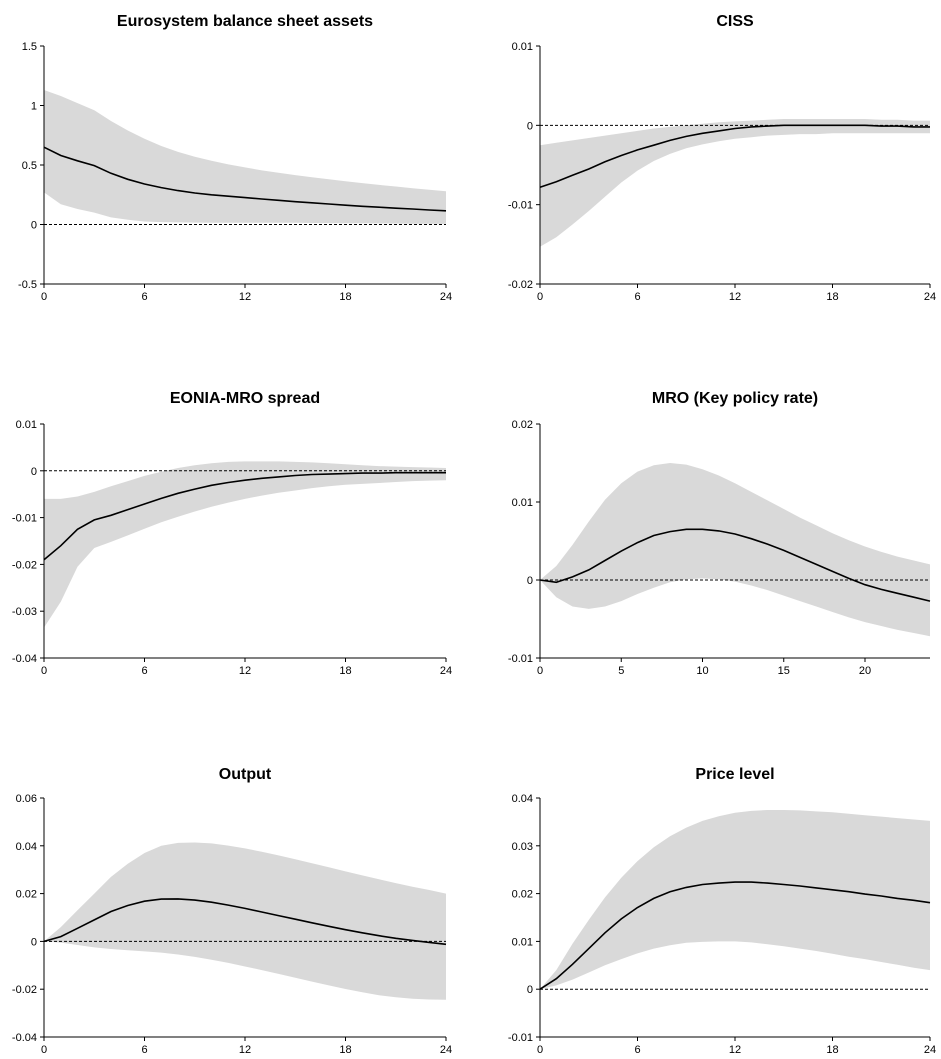 This screenshot has width=941, height=1059. Describe the element at coordinates (865, 671) in the screenshot. I see `x-tick-label: 20` at that location.